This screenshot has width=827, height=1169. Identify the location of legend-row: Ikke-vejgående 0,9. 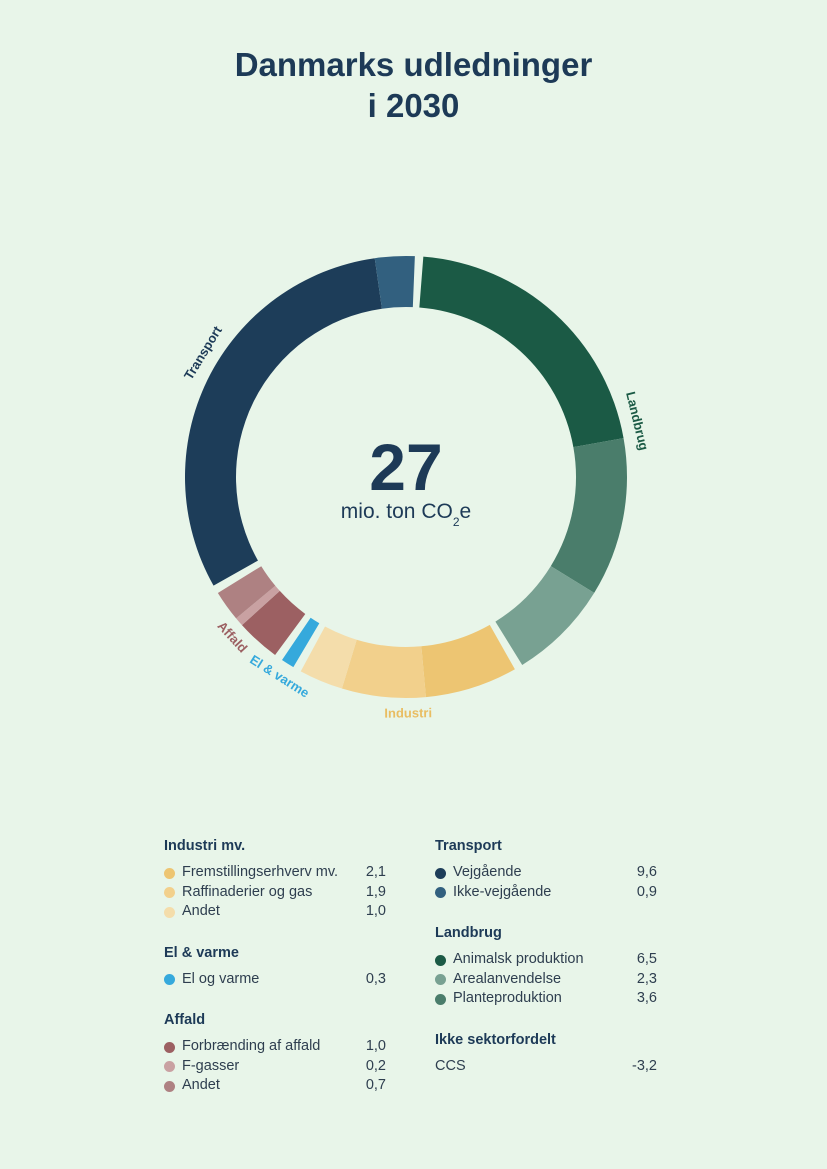
(550, 894).